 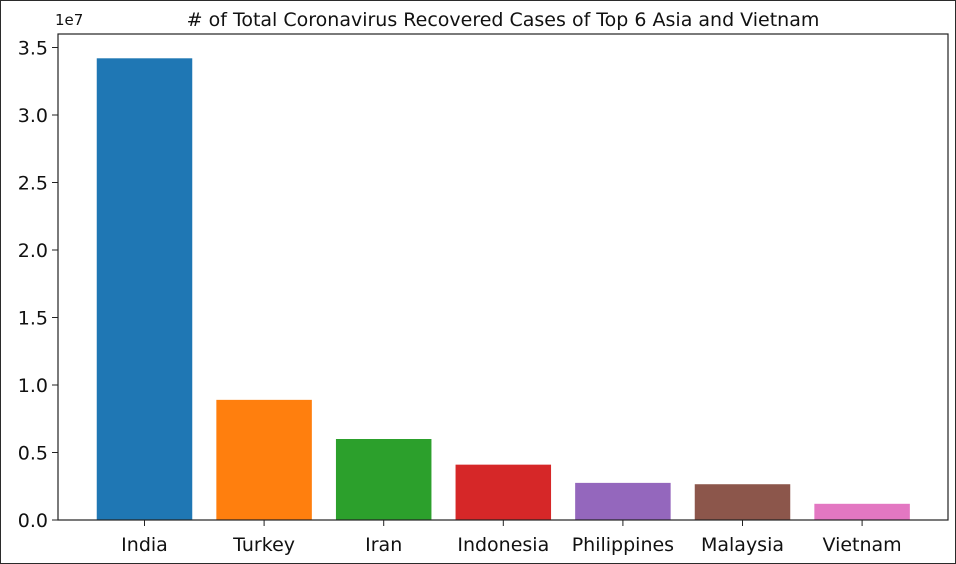 What do you see at coordinates (69, 20) in the screenshot?
I see `y-axis-offset-label: 1e7` at bounding box center [69, 20].